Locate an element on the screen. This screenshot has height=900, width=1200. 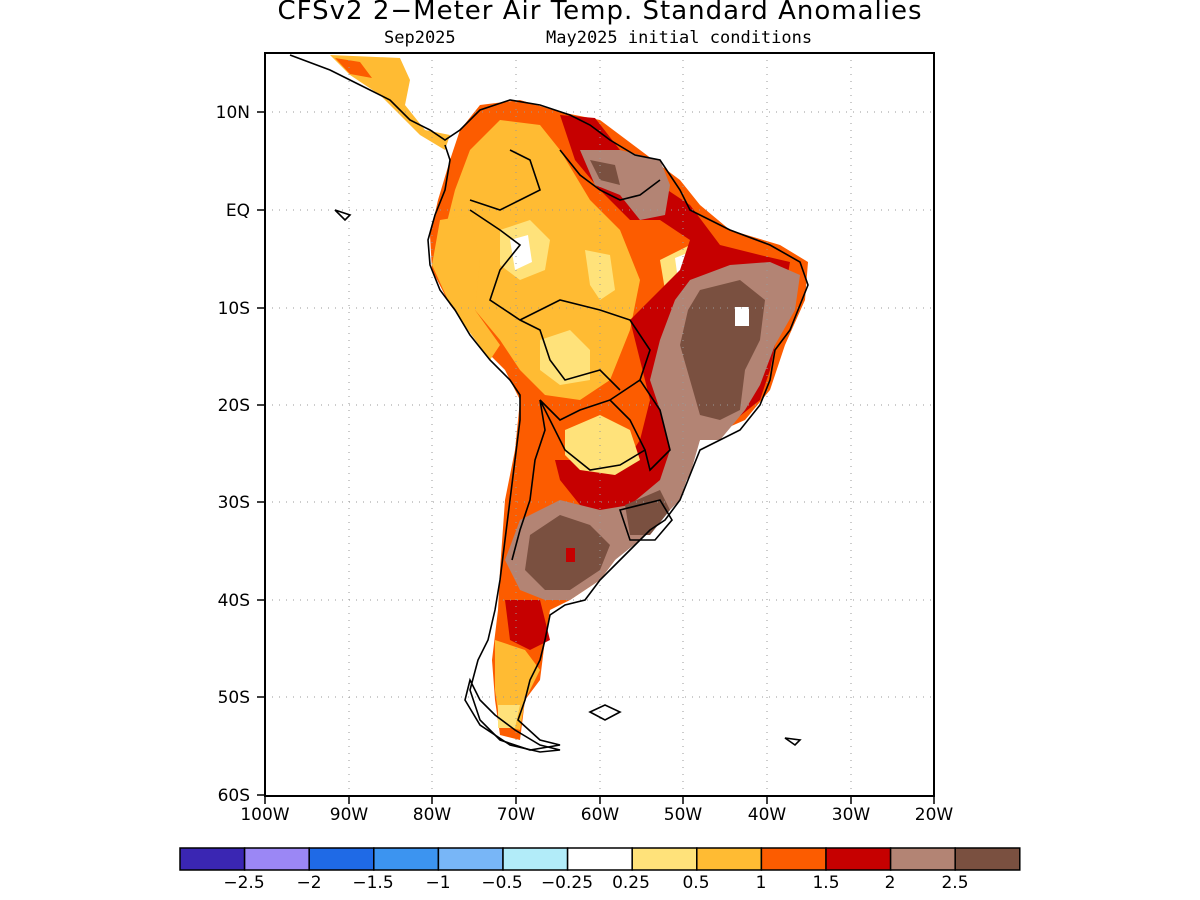
brazil-white-patch is located at coordinates (742, 316).